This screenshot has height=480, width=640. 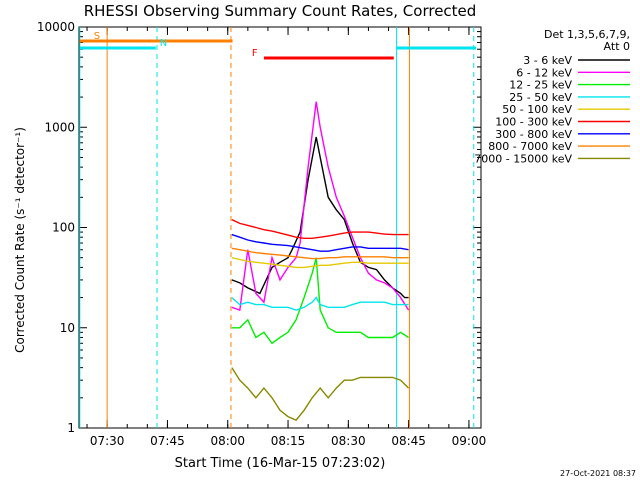 What do you see at coordinates (227, 441) in the screenshot?
I see `x-tick-label: 08:00` at bounding box center [227, 441].